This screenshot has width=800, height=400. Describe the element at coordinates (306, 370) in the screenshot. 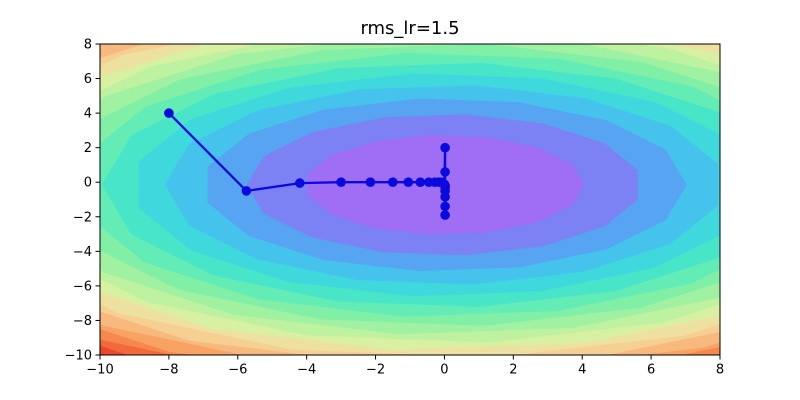

I see `x-tick-label: −4` at that location.